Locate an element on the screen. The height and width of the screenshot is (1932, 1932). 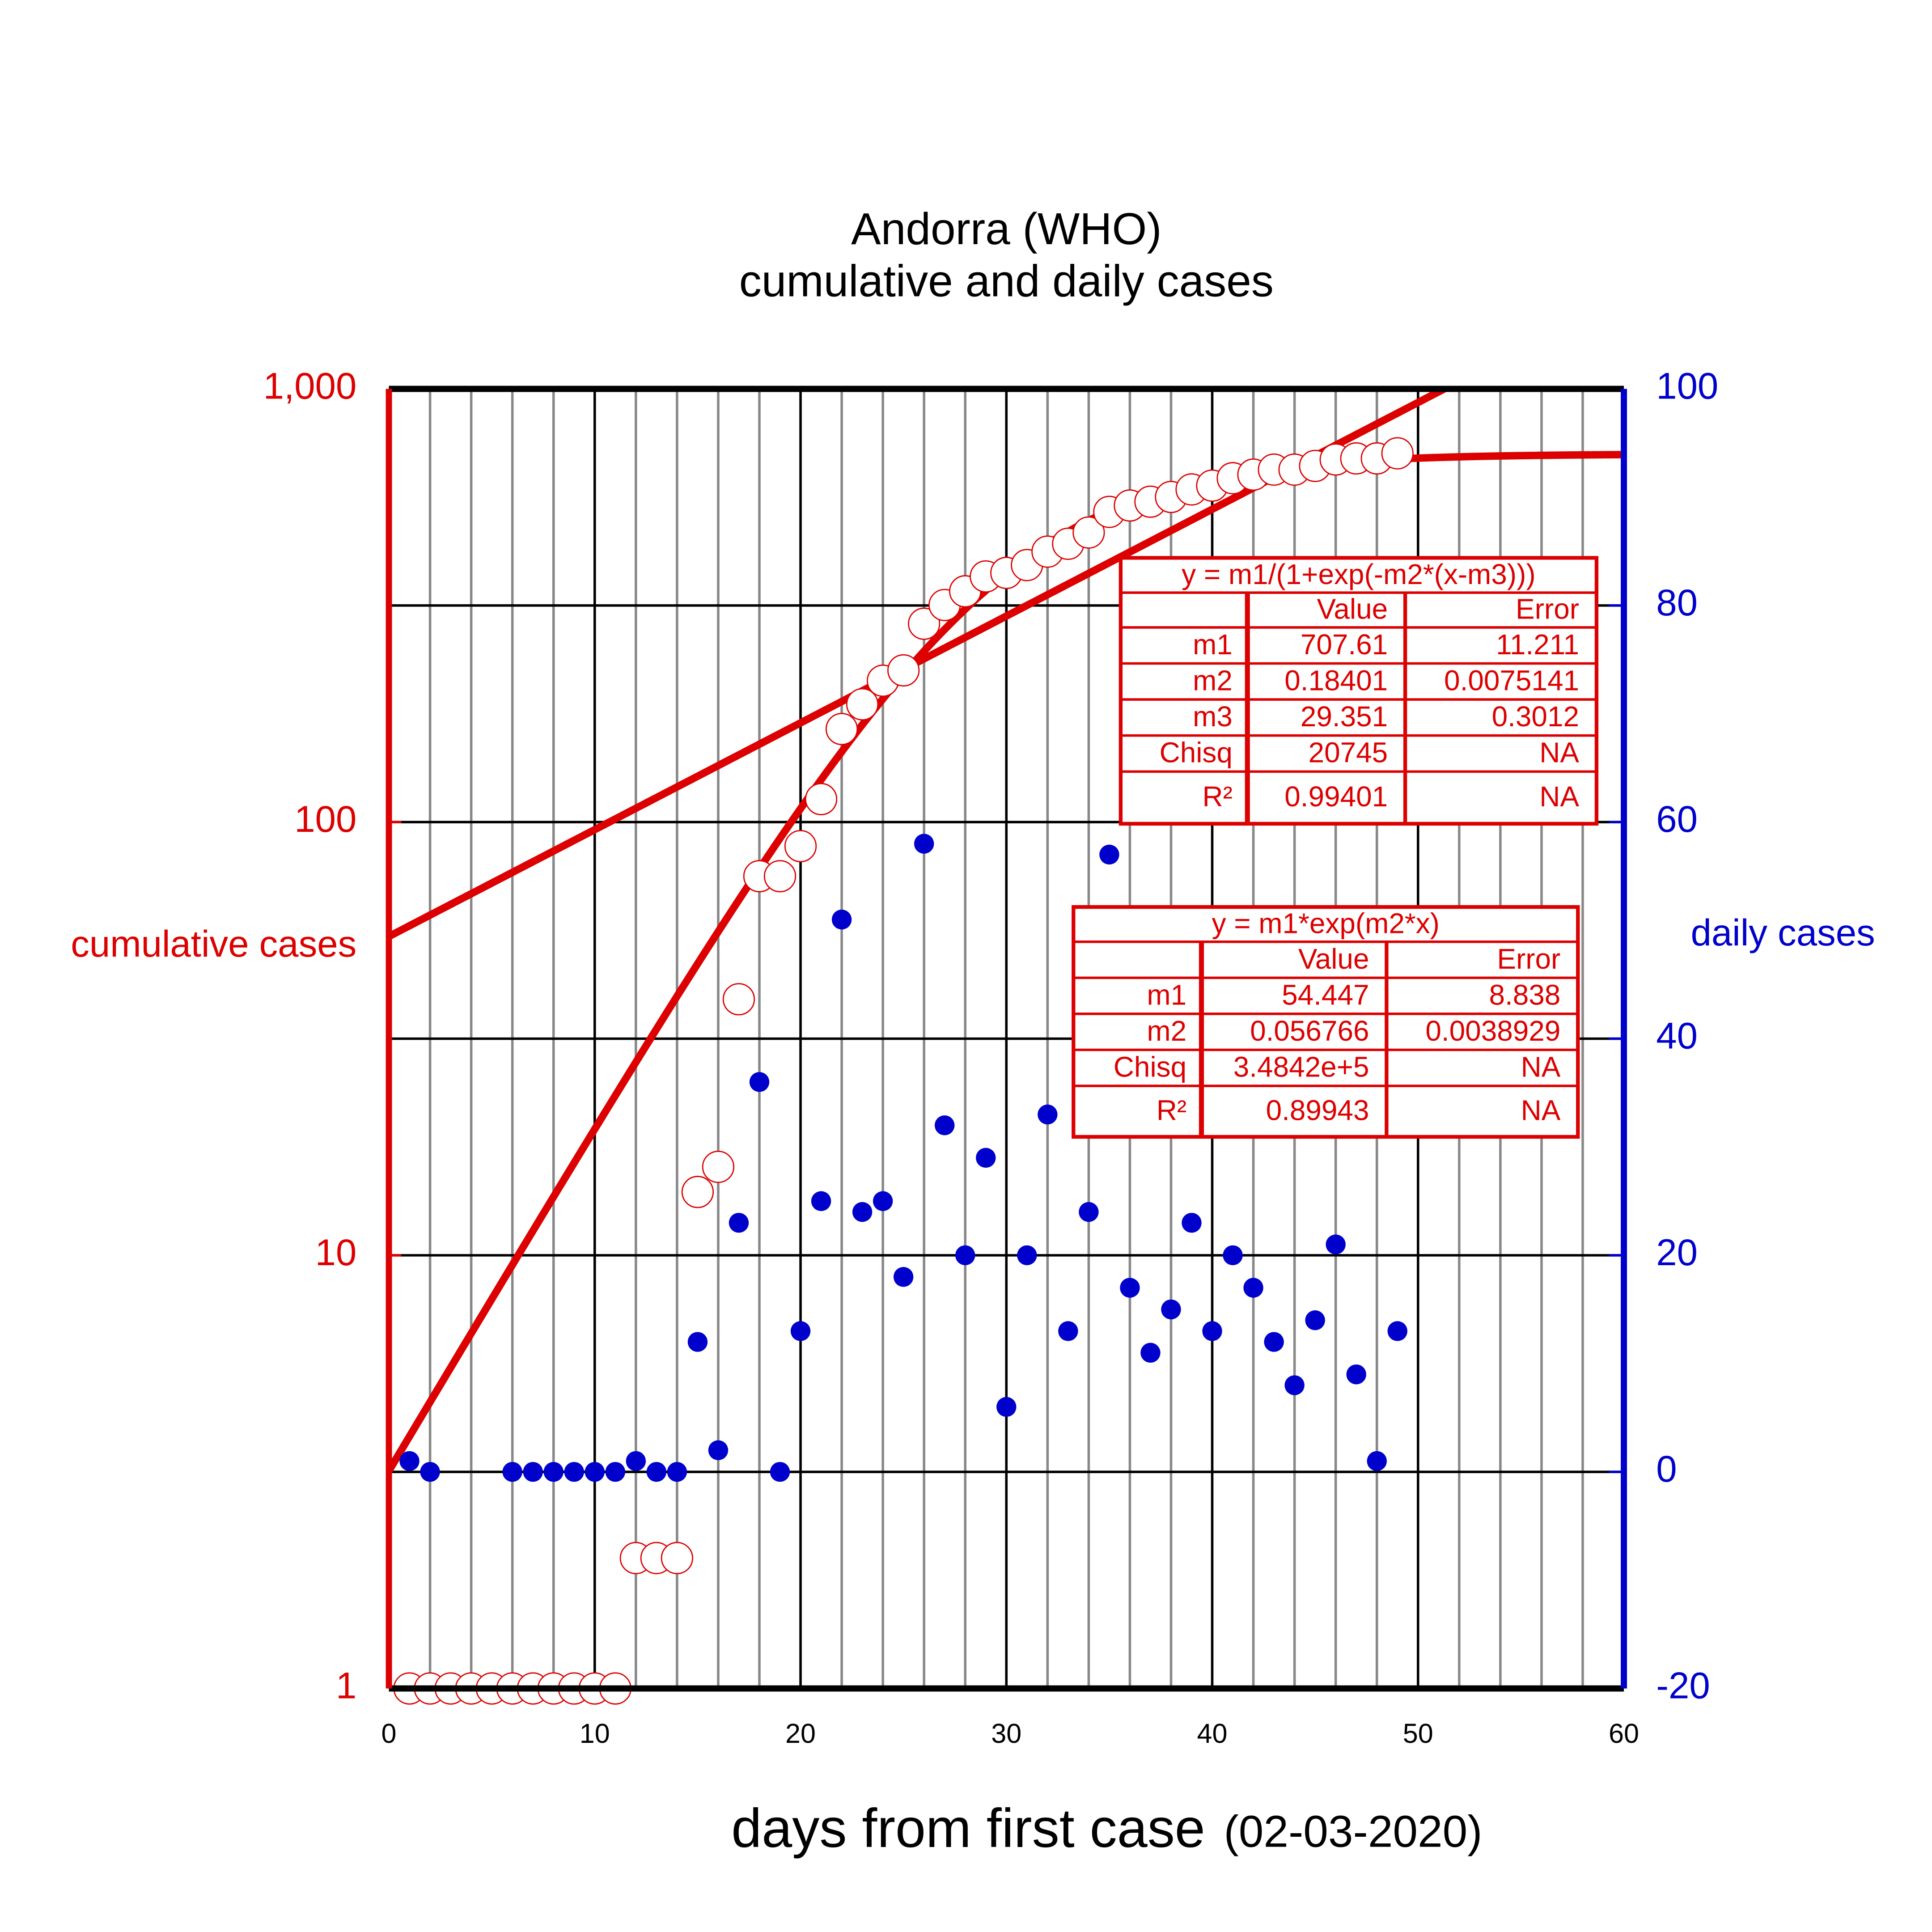
y-tick-label: 100 is located at coordinates (325, 819).